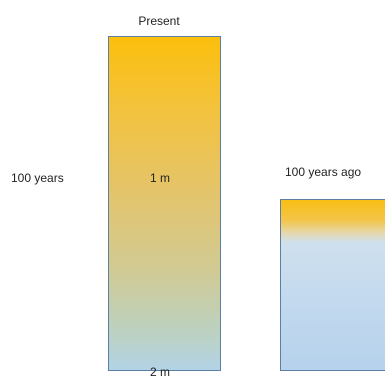 The image size is (385, 379). Describe the element at coordinates (323, 172) in the screenshot. I see `hundred-years-ago-label: 100 years ago` at that location.